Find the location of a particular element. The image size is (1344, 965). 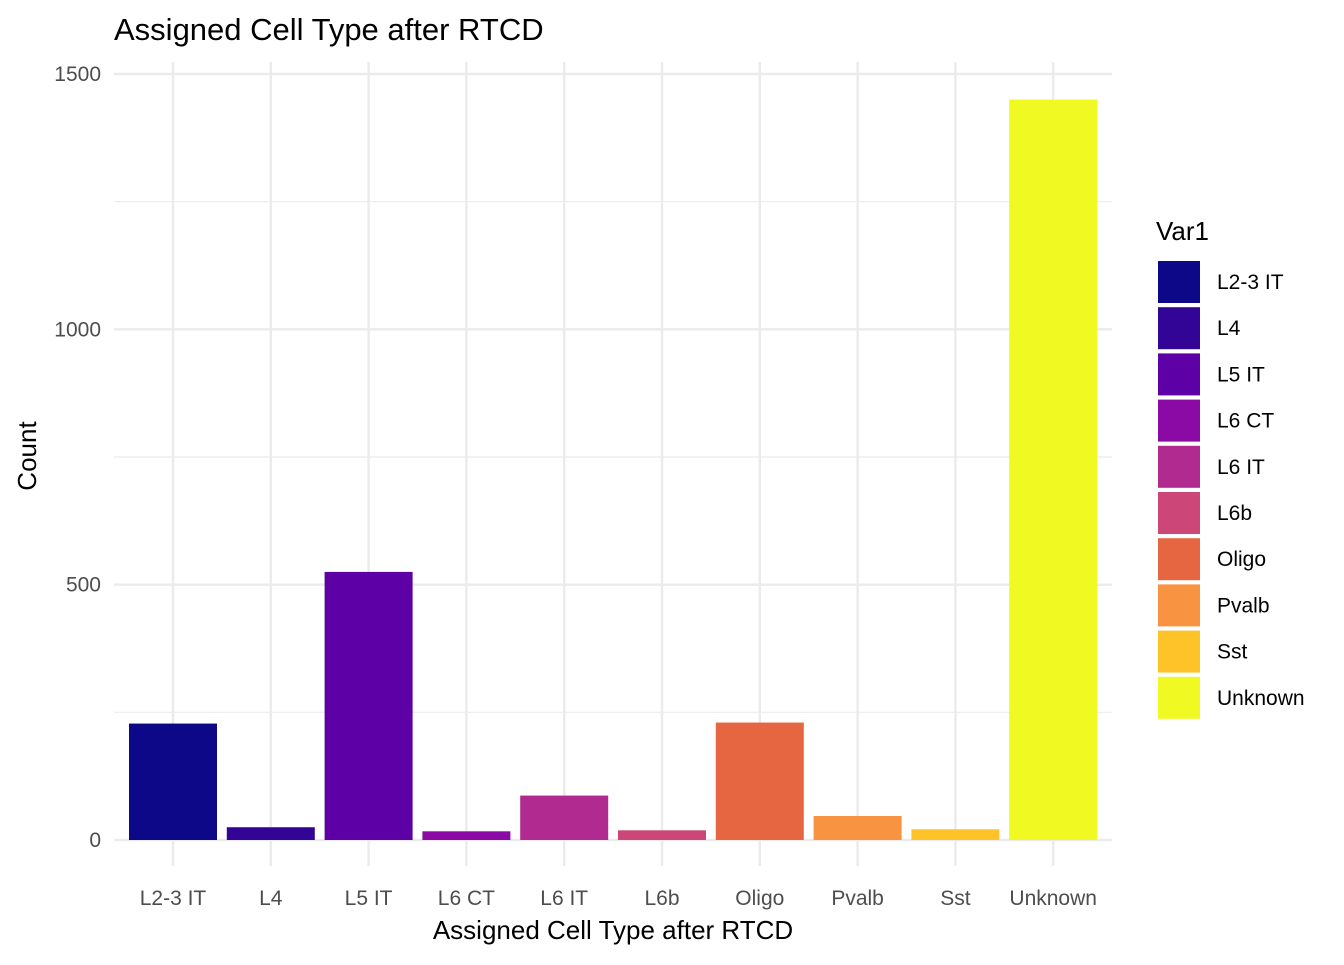

legend-title: Var1 is located at coordinates (1182, 231).